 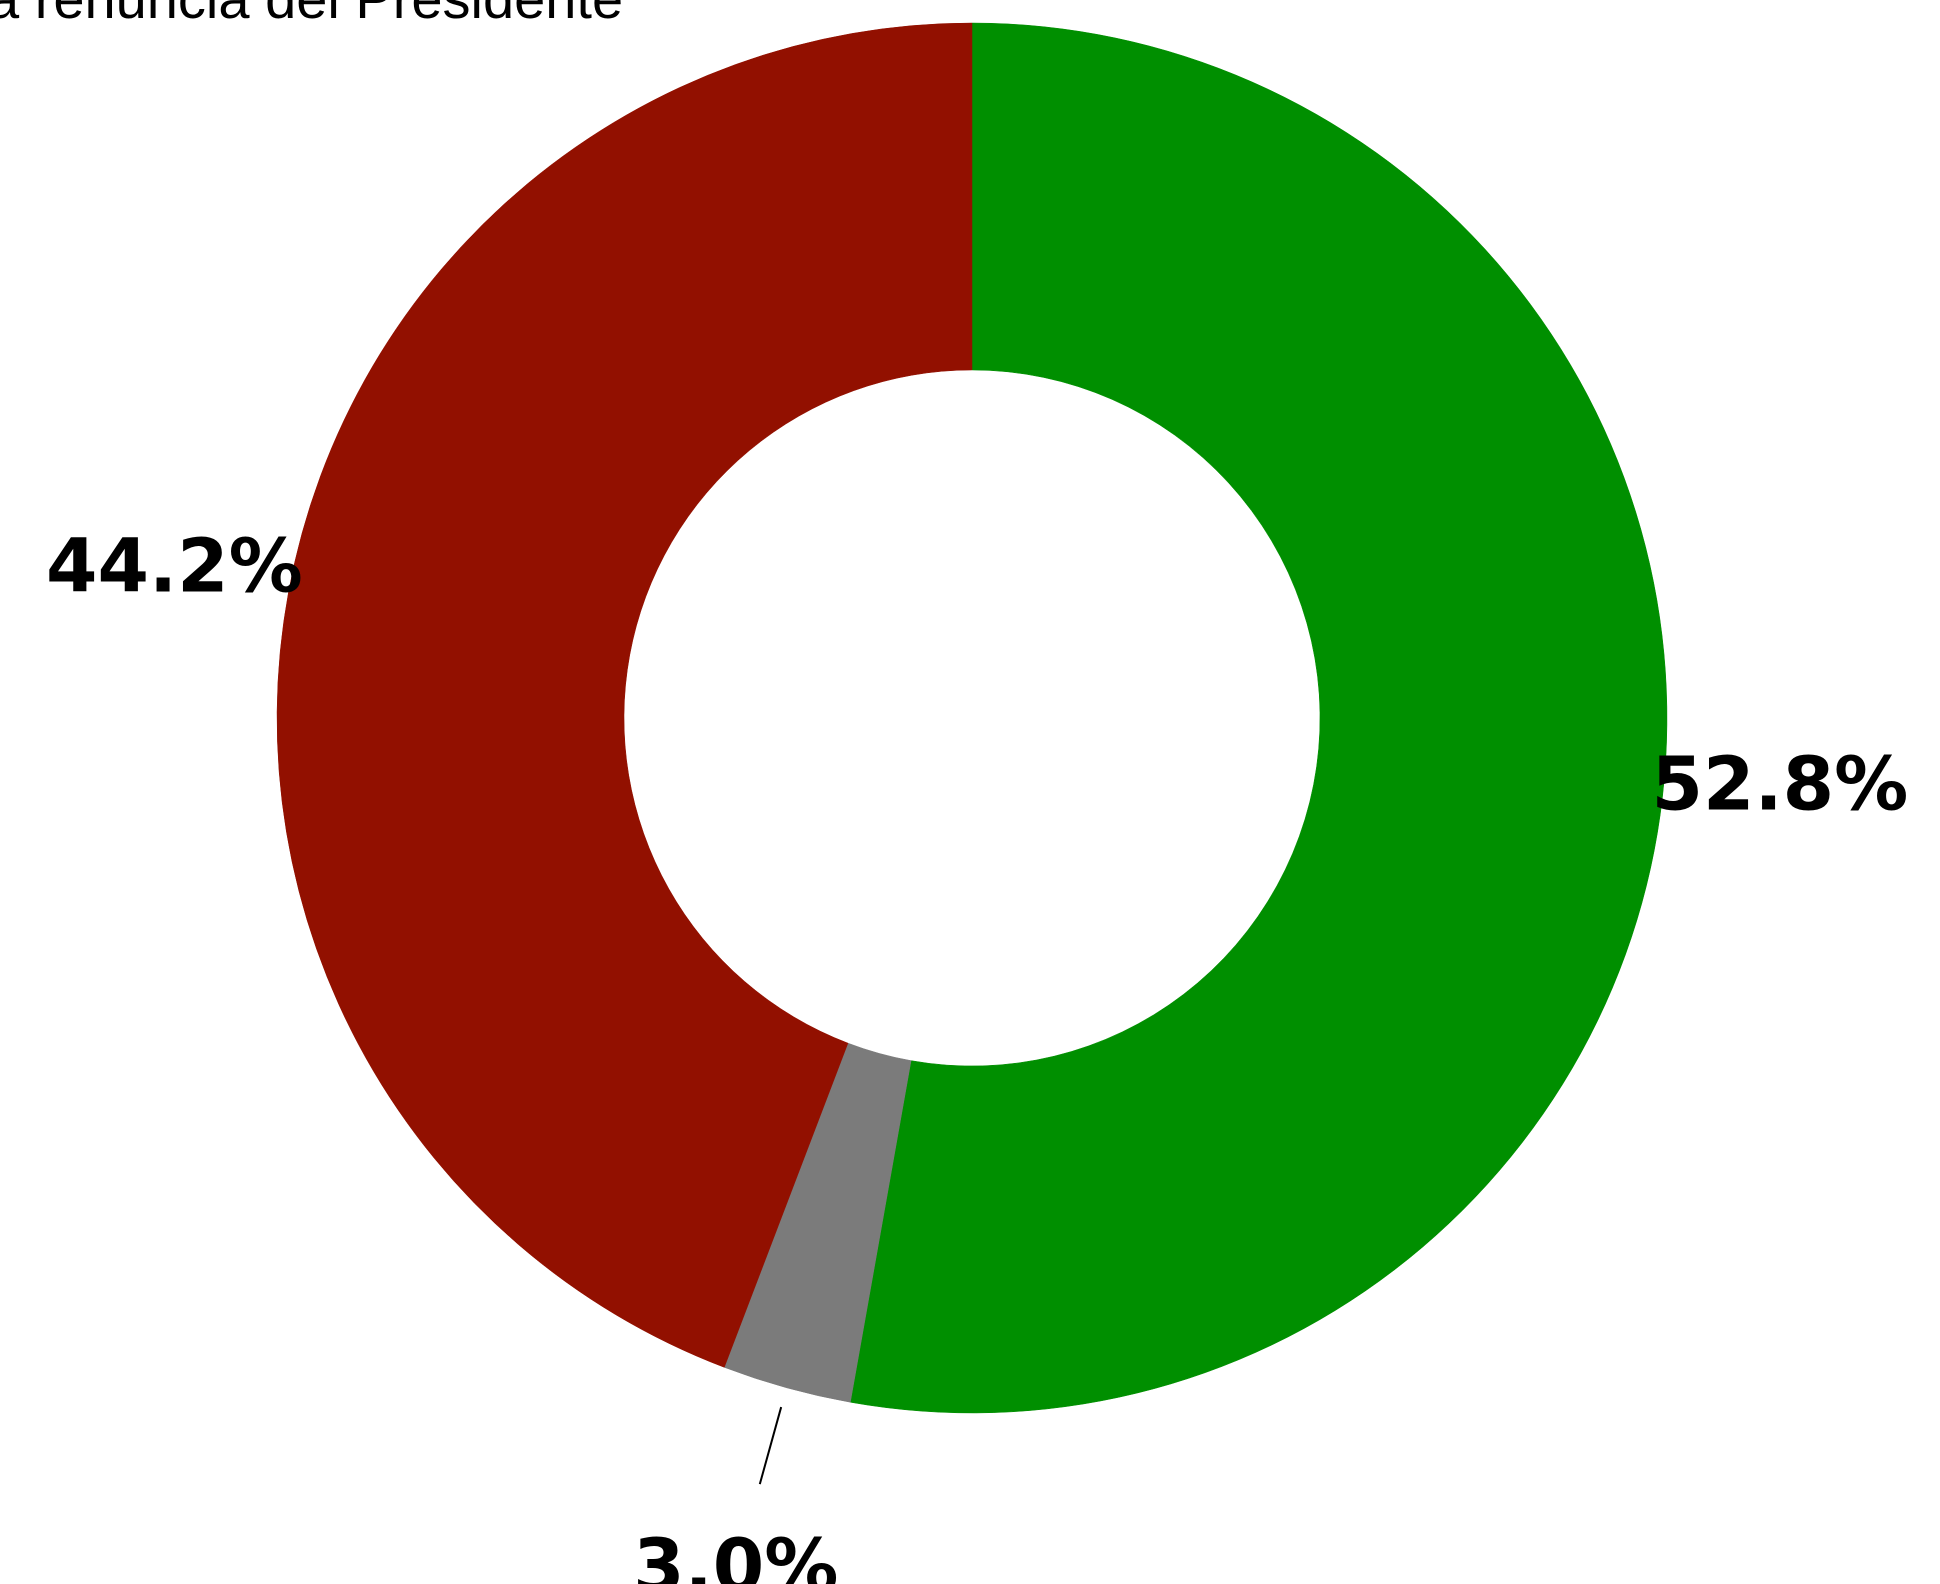 I want to click on slice-label-2: 44.2%, so click(x=174, y=567).